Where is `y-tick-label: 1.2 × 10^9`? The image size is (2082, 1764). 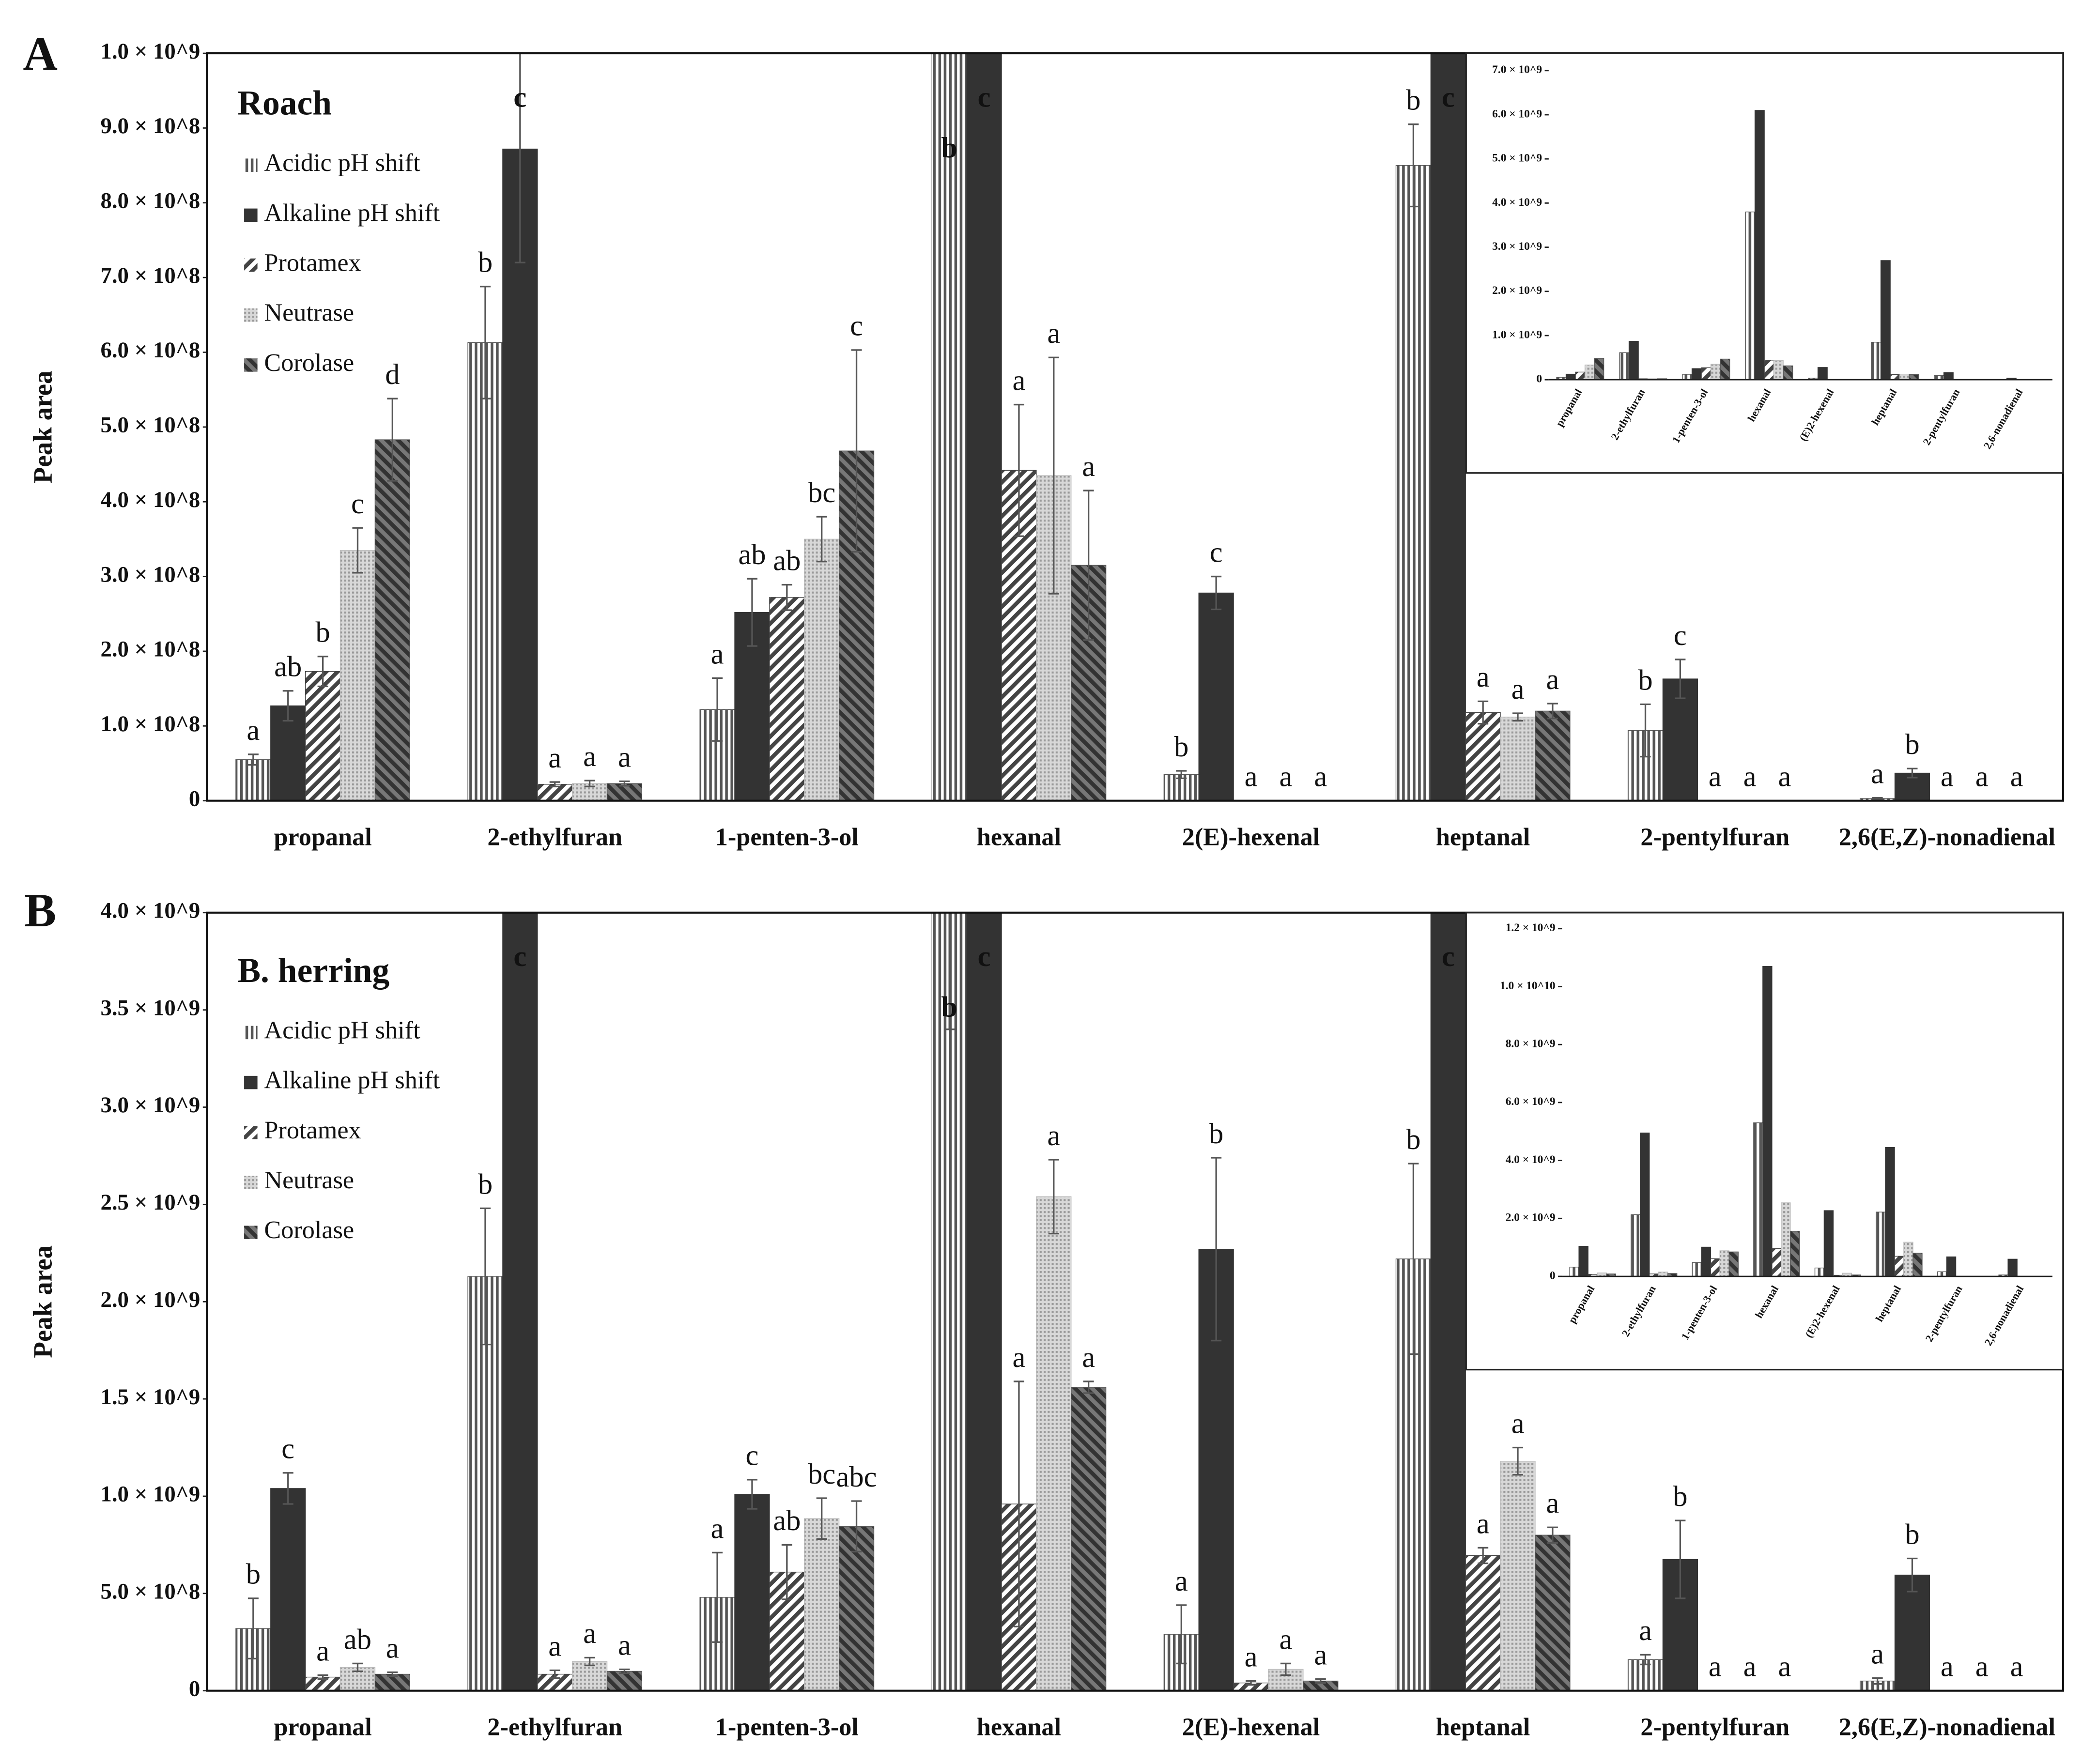 y-tick-label: 1.2 × 10^9 is located at coordinates (1531, 927).